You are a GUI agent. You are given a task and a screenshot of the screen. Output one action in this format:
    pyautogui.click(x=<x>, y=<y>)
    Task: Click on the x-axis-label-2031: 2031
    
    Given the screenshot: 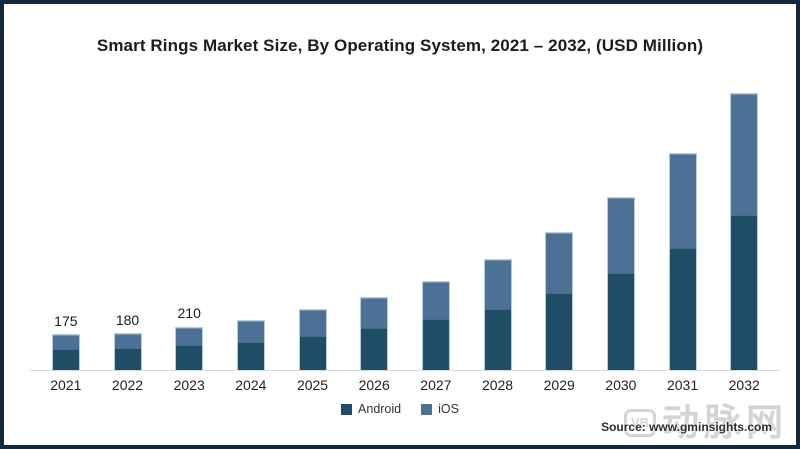 What is the action you would take?
    pyautogui.click(x=682, y=385)
    